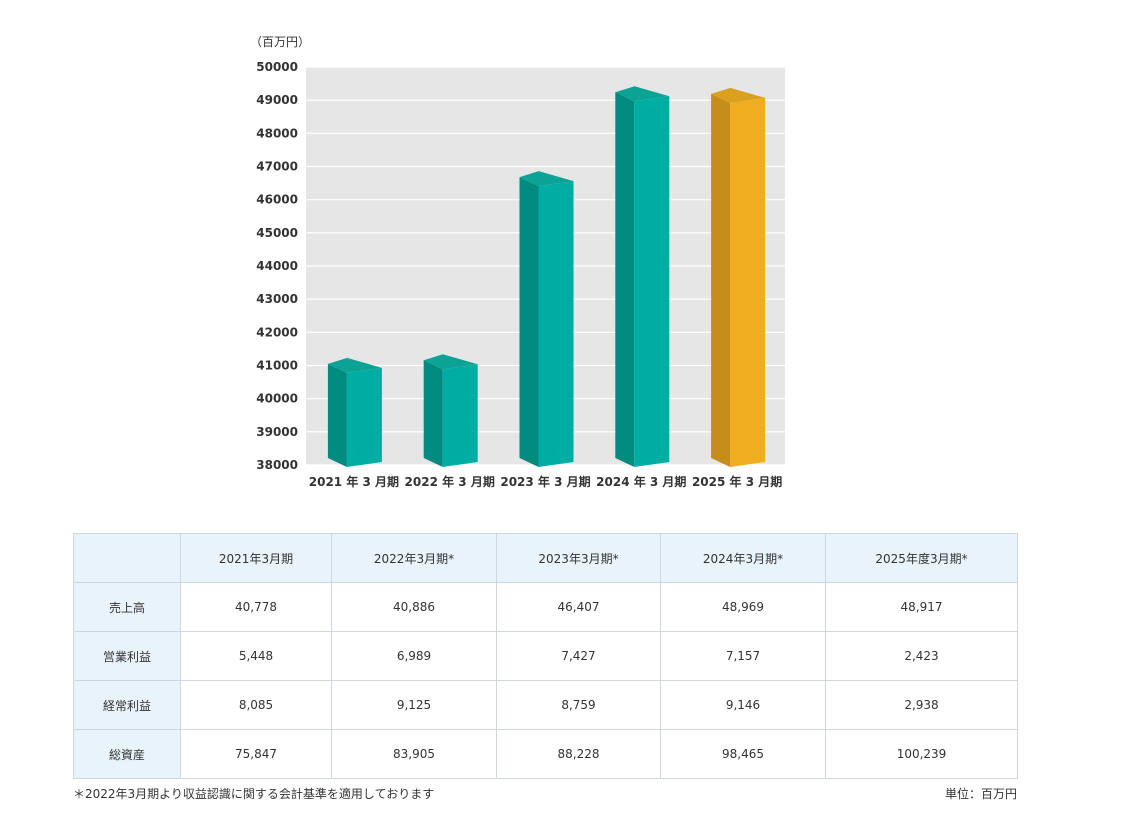 This screenshot has width=1147, height=835. What do you see at coordinates (354, 481) in the screenshot?
I see `x-category-label: 2021 年 3 月期` at bounding box center [354, 481].